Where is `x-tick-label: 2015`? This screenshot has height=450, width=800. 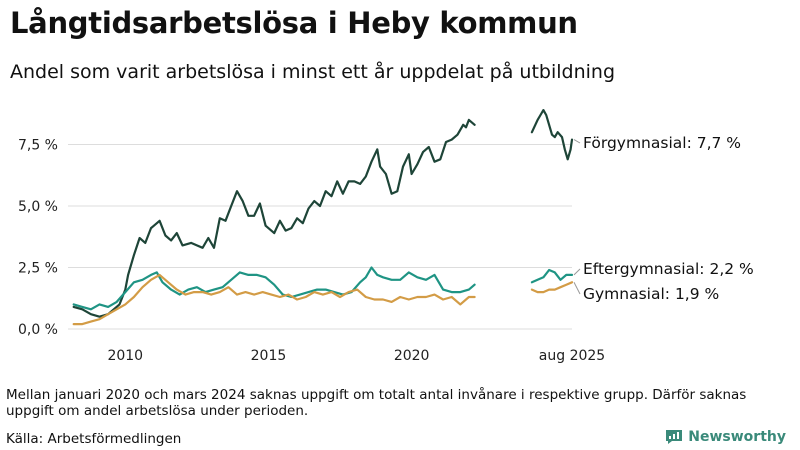
x-tick-label: 2015 is located at coordinates (269, 356).